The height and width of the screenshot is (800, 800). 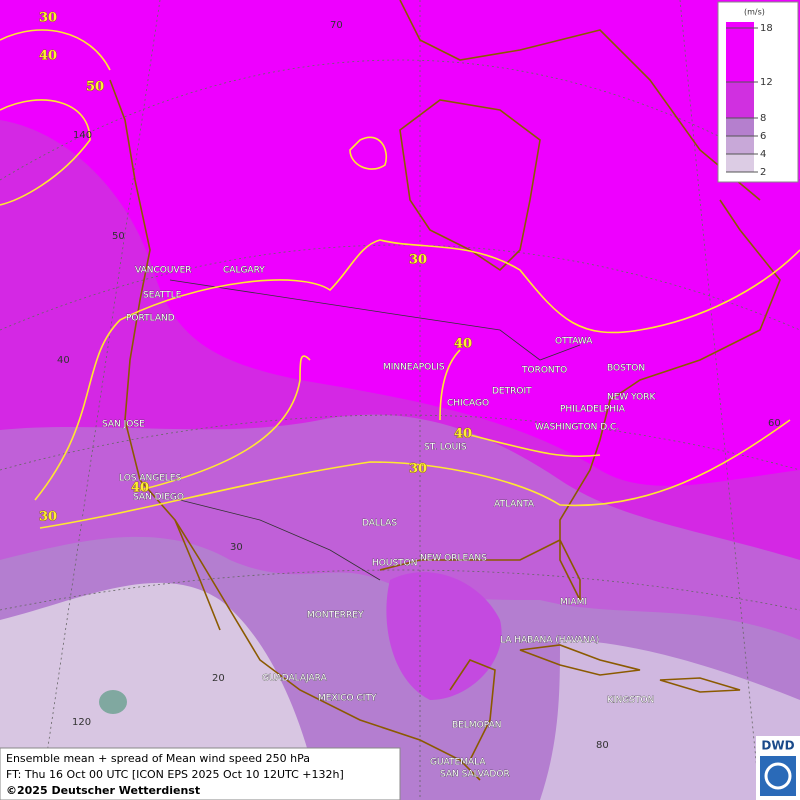 I want to click on legend-unit: (m/s), so click(x=754, y=12).